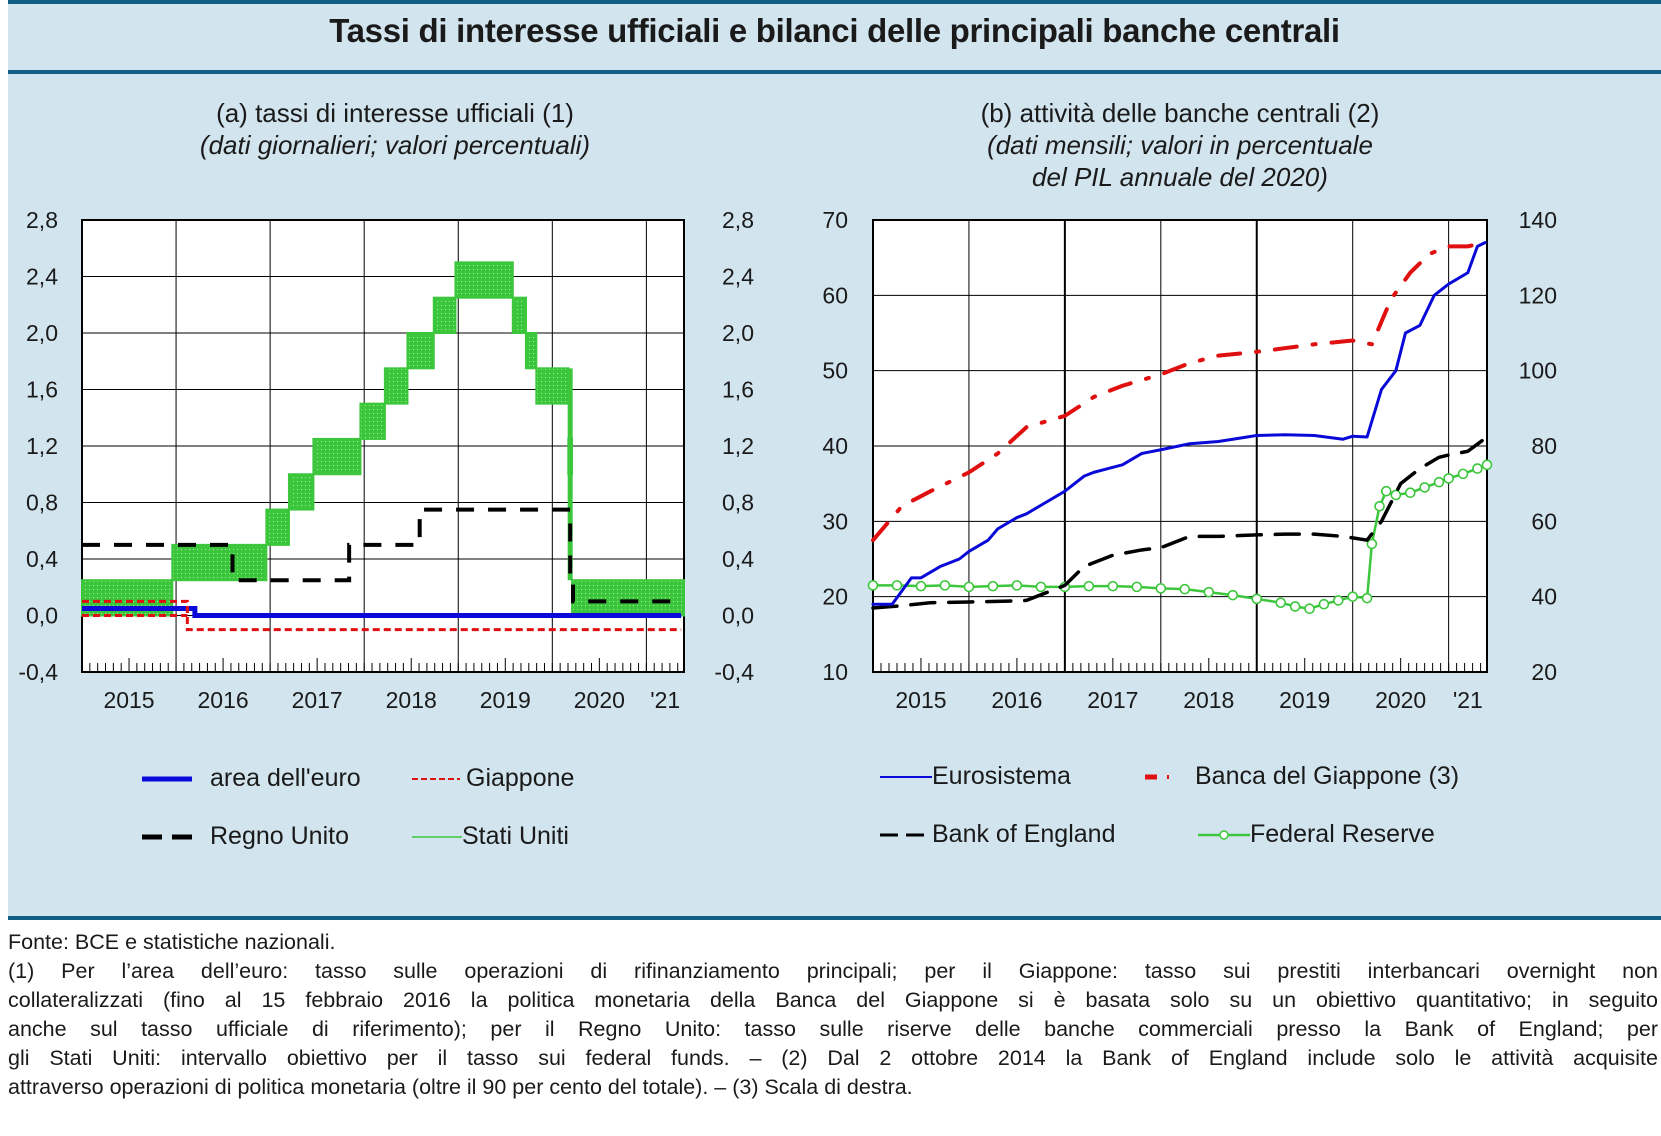 This screenshot has height=1136, width=1661. I want to click on chart-b-subtitle-2: del PIL annuale del 2020), so click(1180, 177).